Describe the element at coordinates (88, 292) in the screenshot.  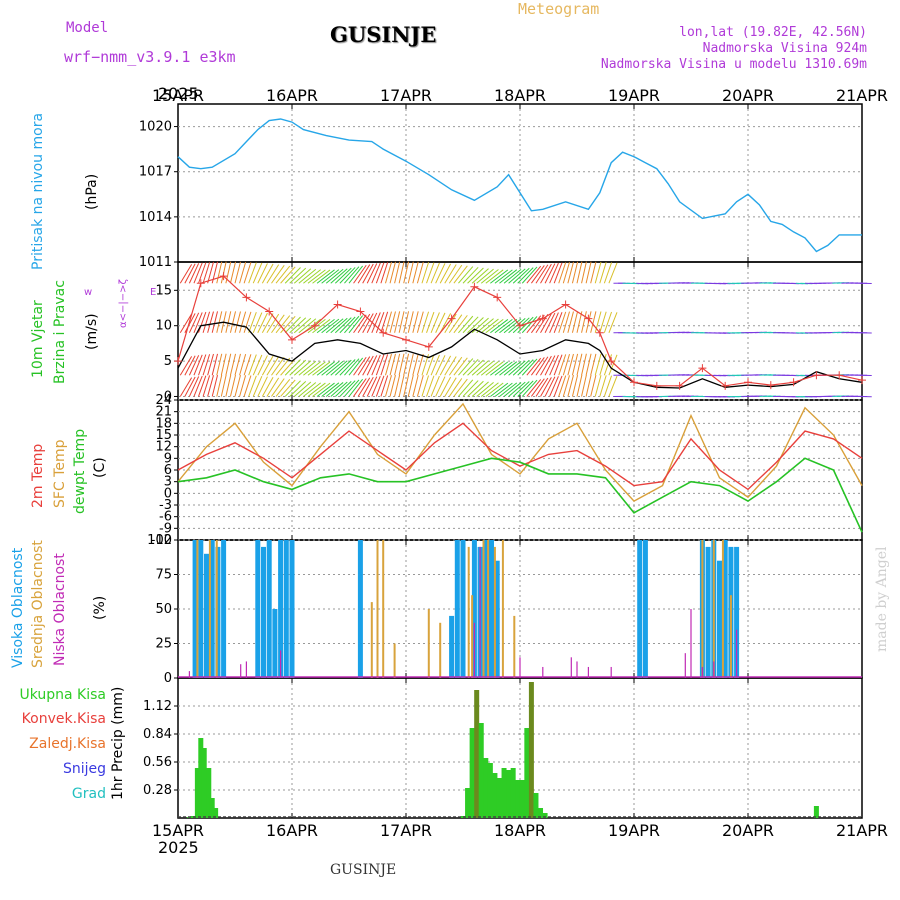
I see `wind-compass-w: w` at that location.